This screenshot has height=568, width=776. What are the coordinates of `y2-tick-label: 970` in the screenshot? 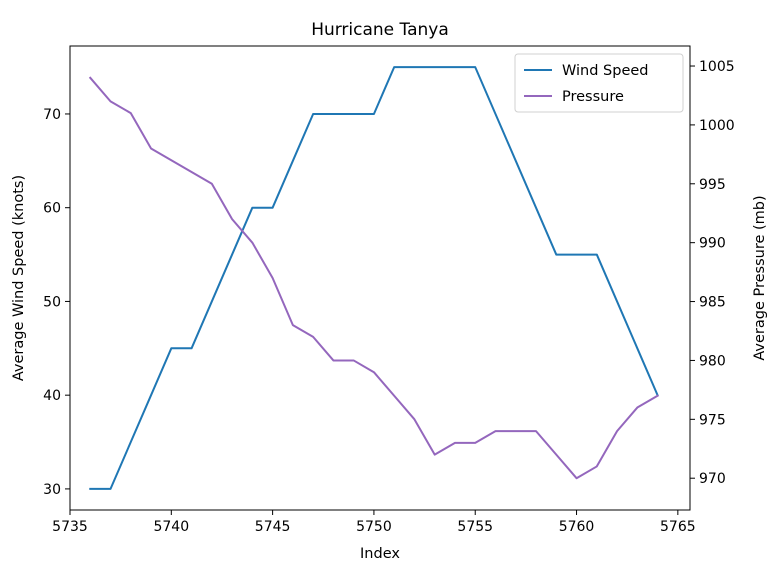 It's located at (712, 479).